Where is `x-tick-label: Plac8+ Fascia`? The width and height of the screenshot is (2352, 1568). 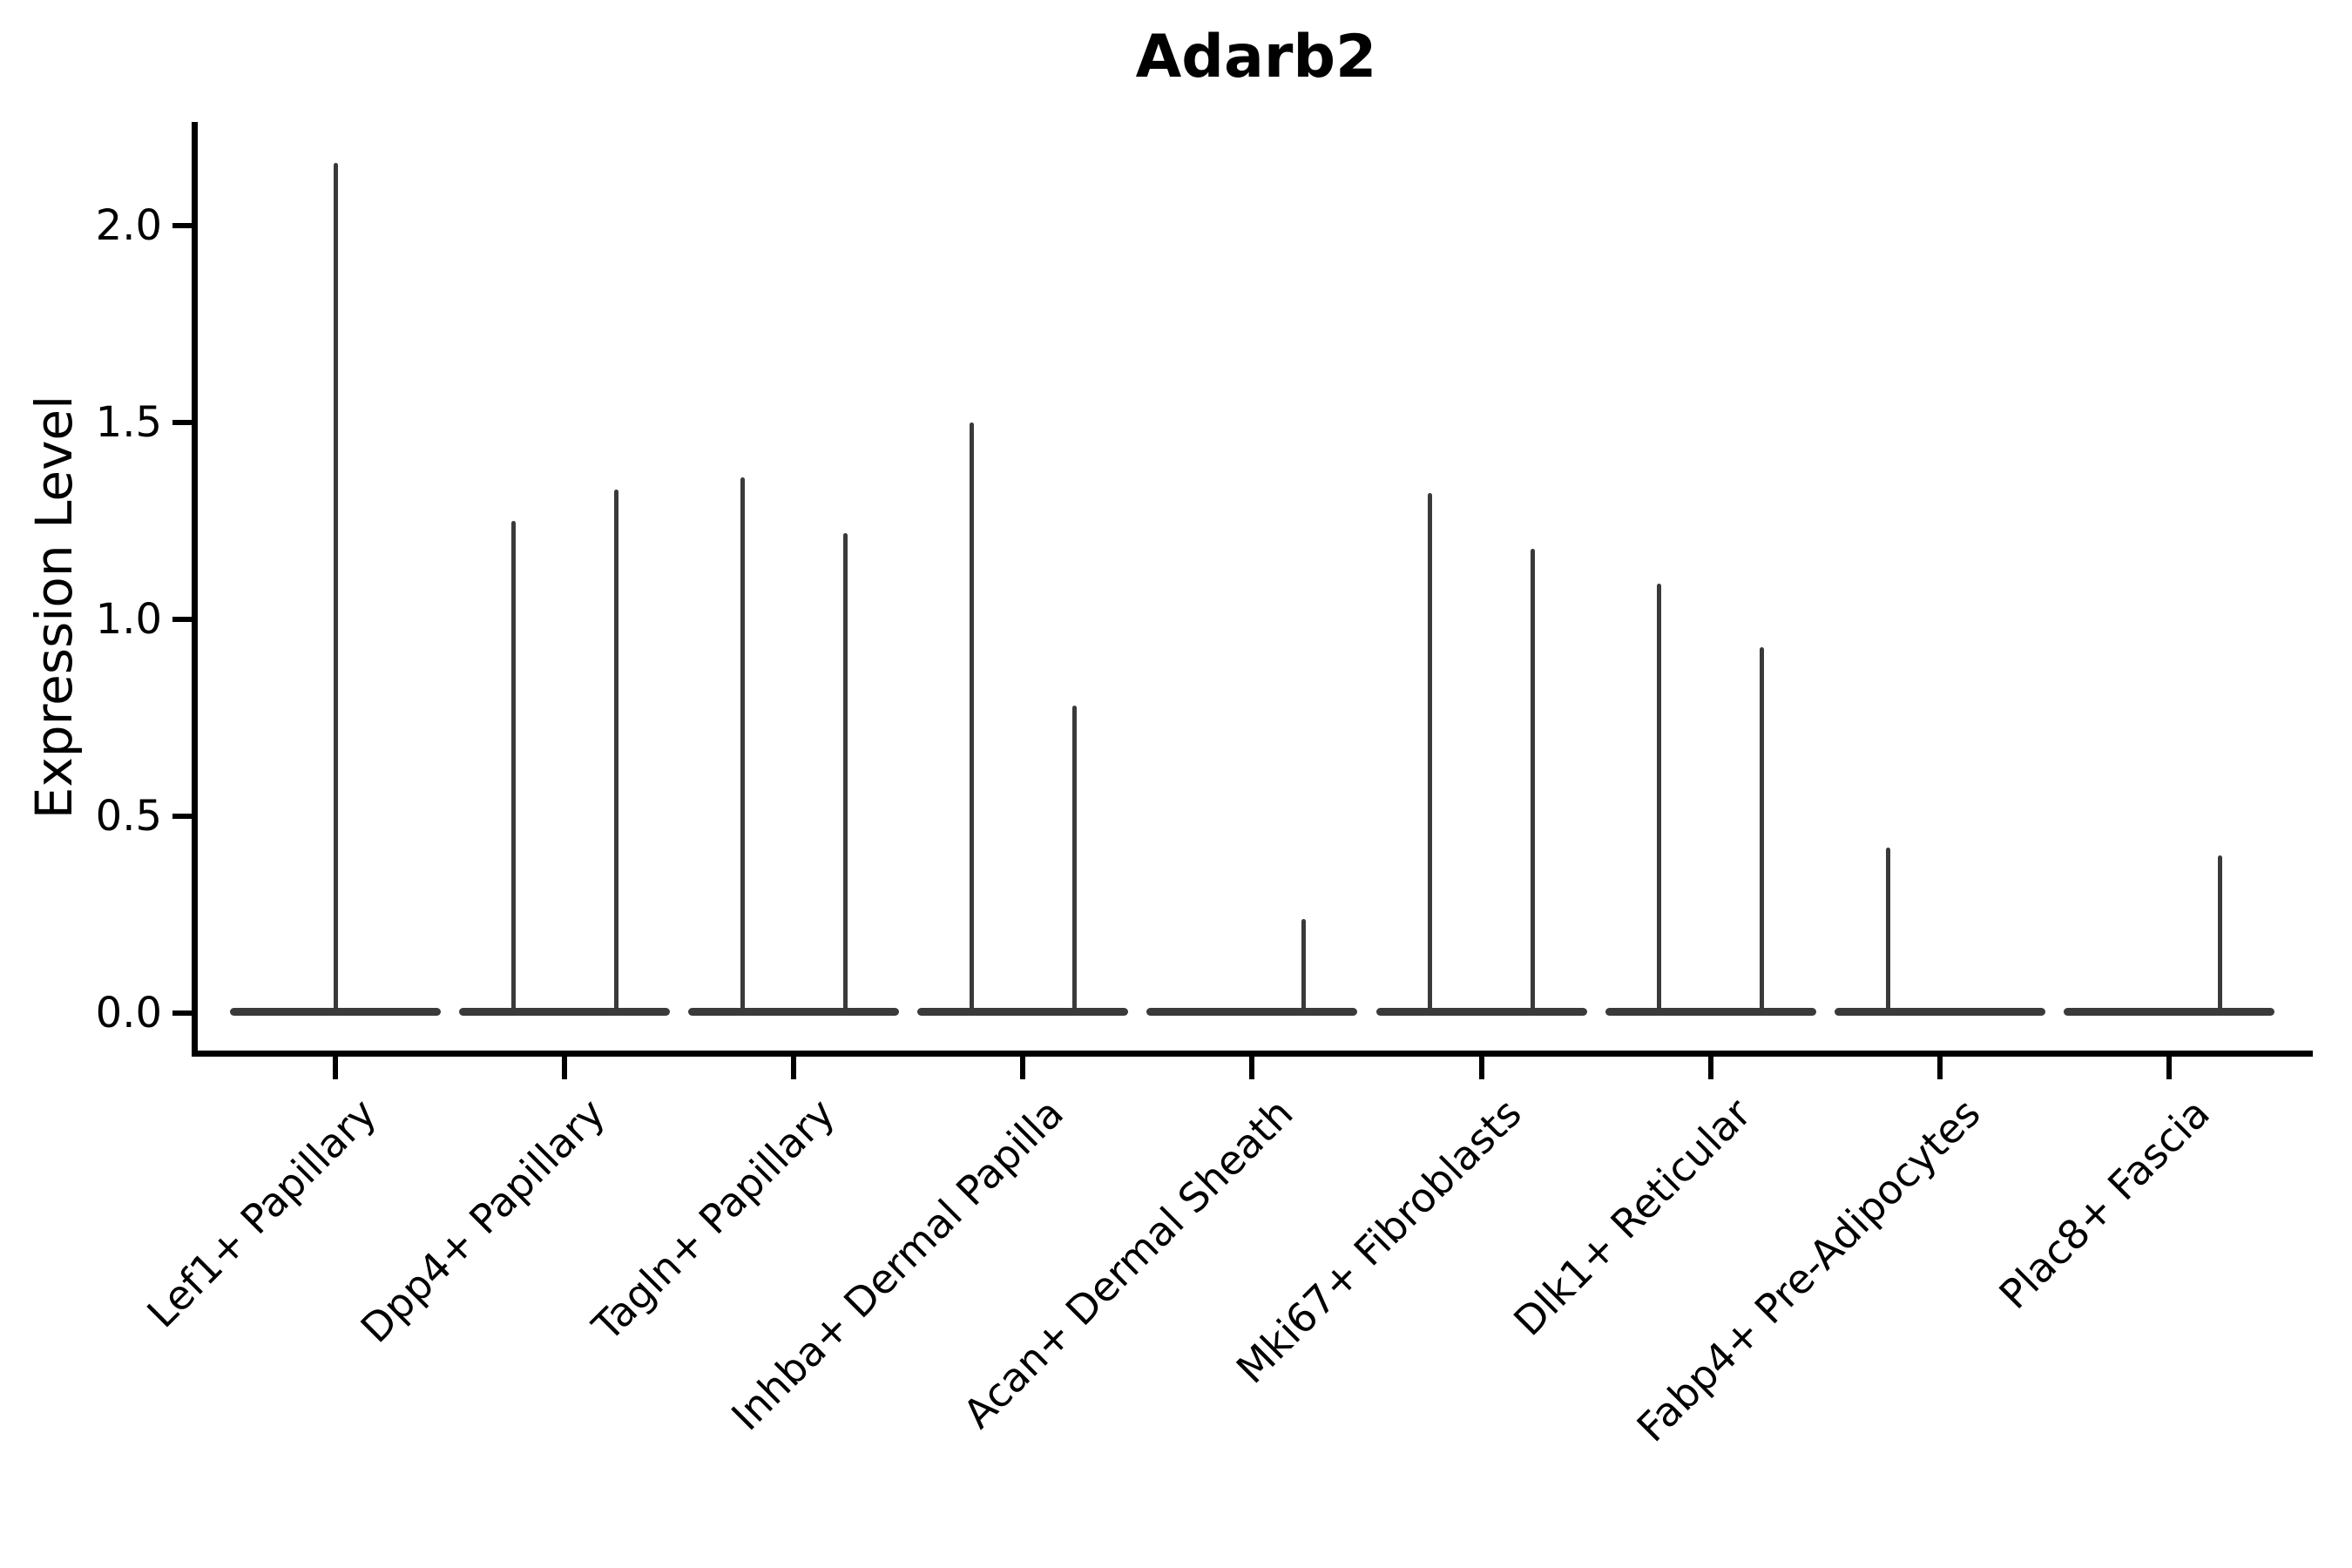 x-tick-label: Plac8+ Fascia is located at coordinates (2104, 1203).